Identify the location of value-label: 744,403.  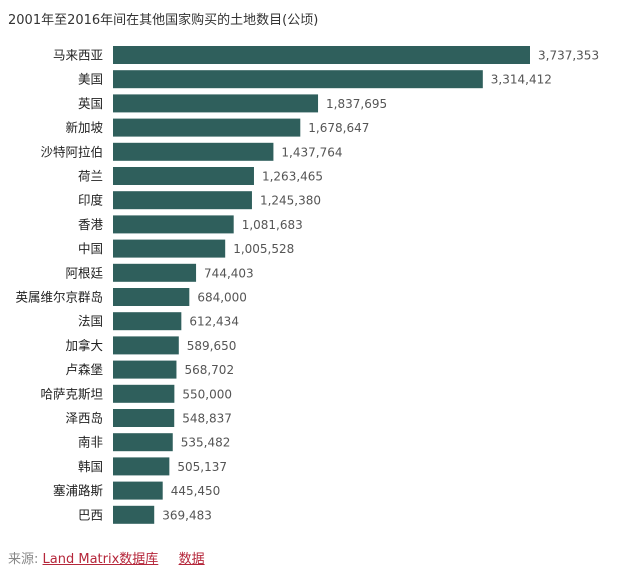
(229, 273).